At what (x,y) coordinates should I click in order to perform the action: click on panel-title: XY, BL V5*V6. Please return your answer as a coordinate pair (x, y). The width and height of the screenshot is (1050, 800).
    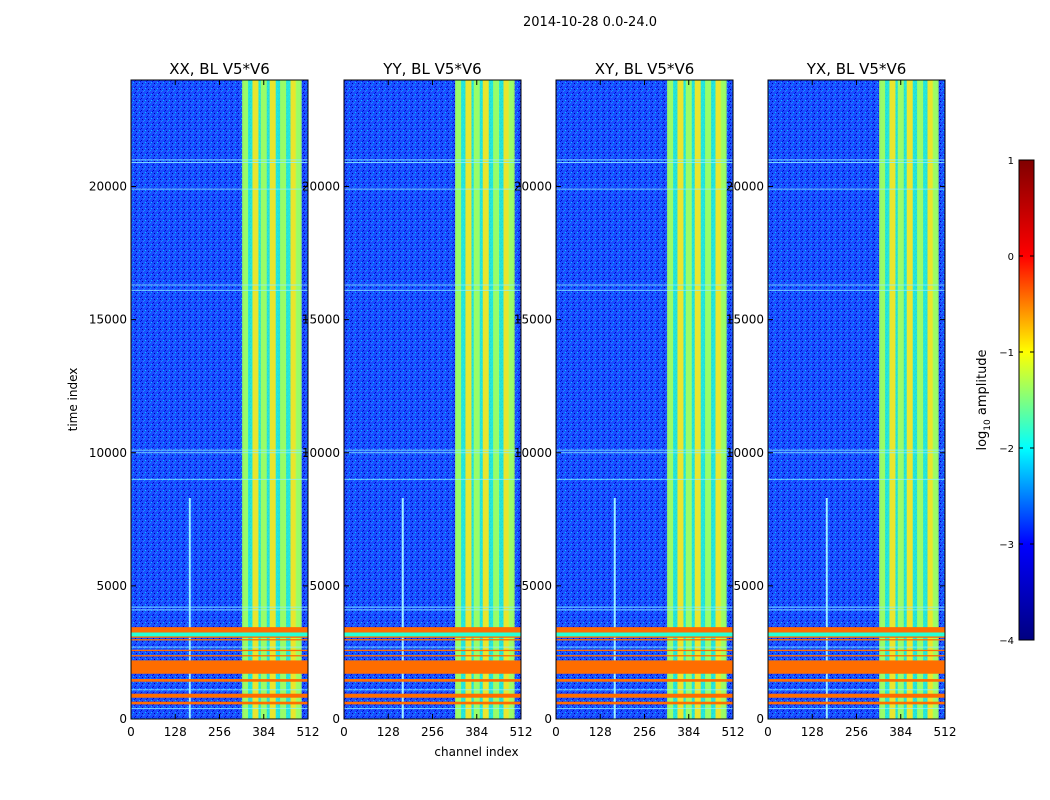
    Looking at the image, I should click on (645, 69).